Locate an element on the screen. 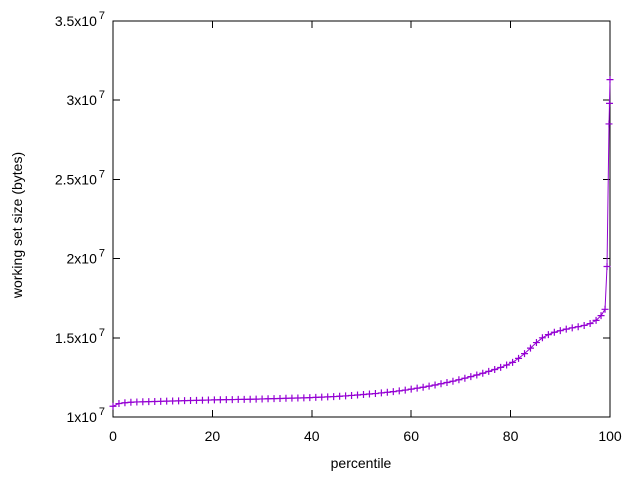  x-tick-label: 80 is located at coordinates (511, 436).